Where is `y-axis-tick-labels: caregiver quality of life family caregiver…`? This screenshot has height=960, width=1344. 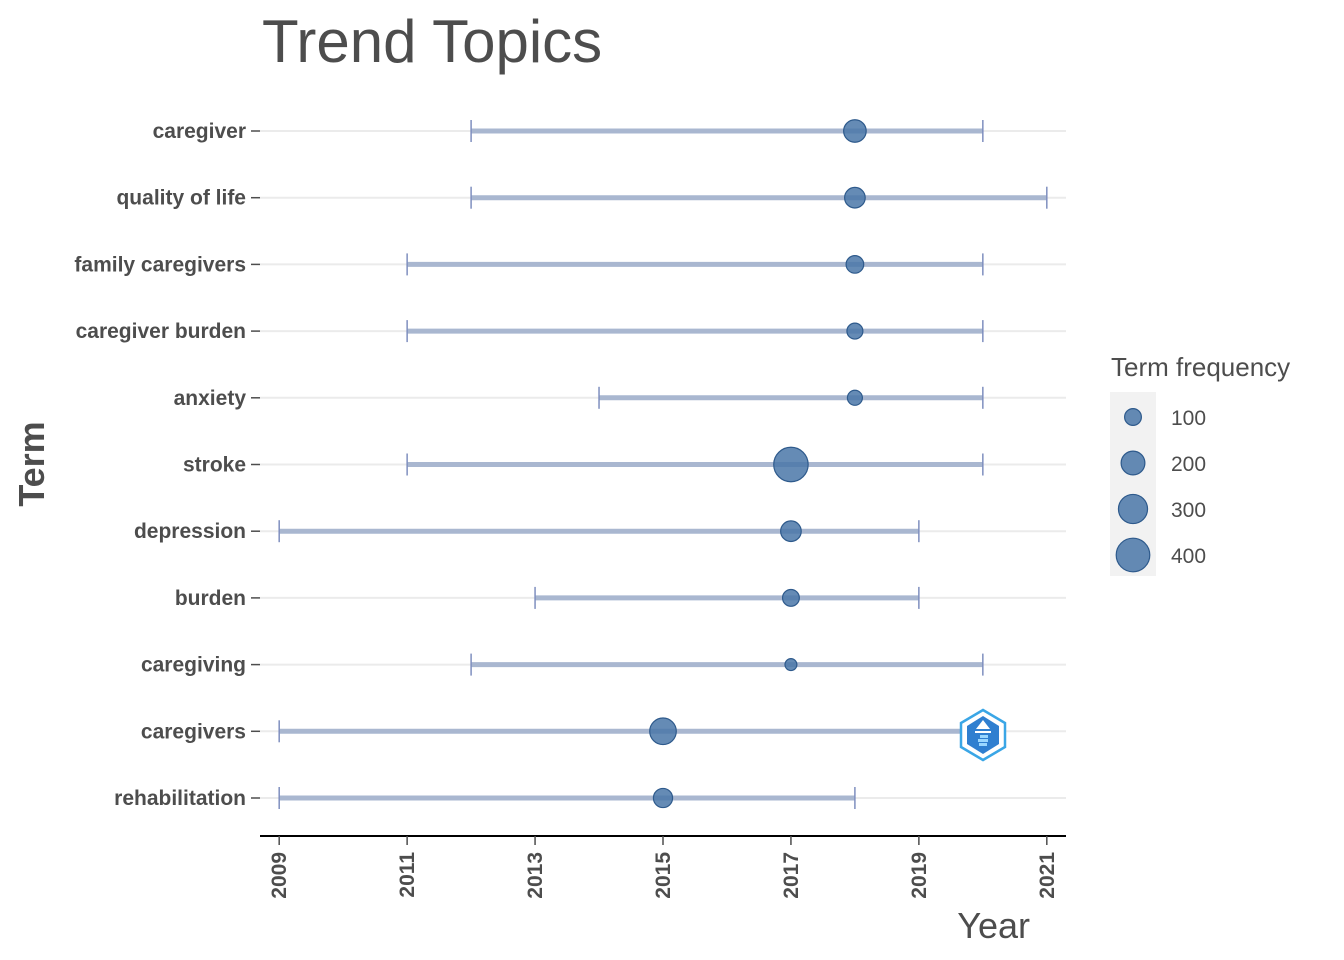 y-axis-tick-labels: caregiver quality of life family caregiver… is located at coordinates (167, 465).